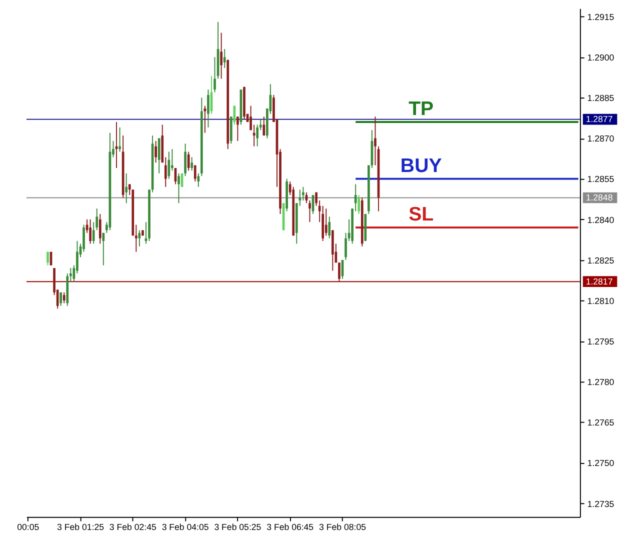  What do you see at coordinates (185, 527) in the screenshot?
I see `x-tick-label: 3 Feb 04:05` at bounding box center [185, 527].